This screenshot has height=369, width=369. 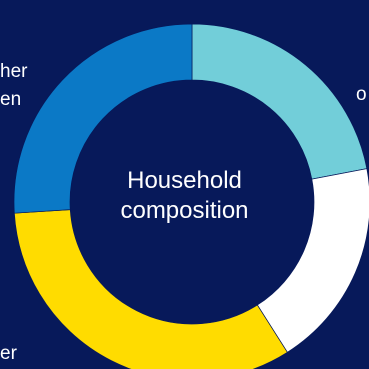 I want to click on top-left-label-line2: en, so click(x=11, y=99).